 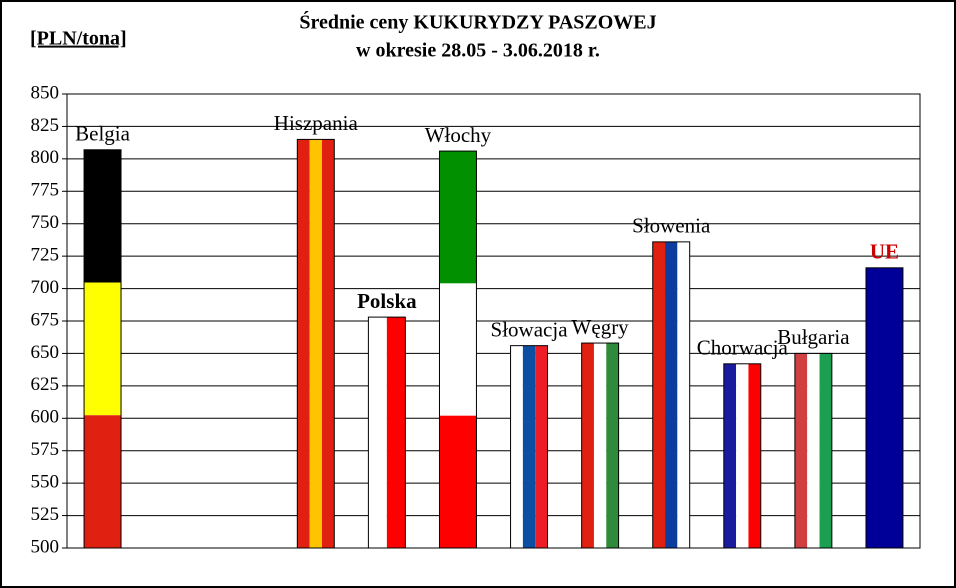 What do you see at coordinates (45, 514) in the screenshot?
I see `y-tick-label: 525` at bounding box center [45, 514].